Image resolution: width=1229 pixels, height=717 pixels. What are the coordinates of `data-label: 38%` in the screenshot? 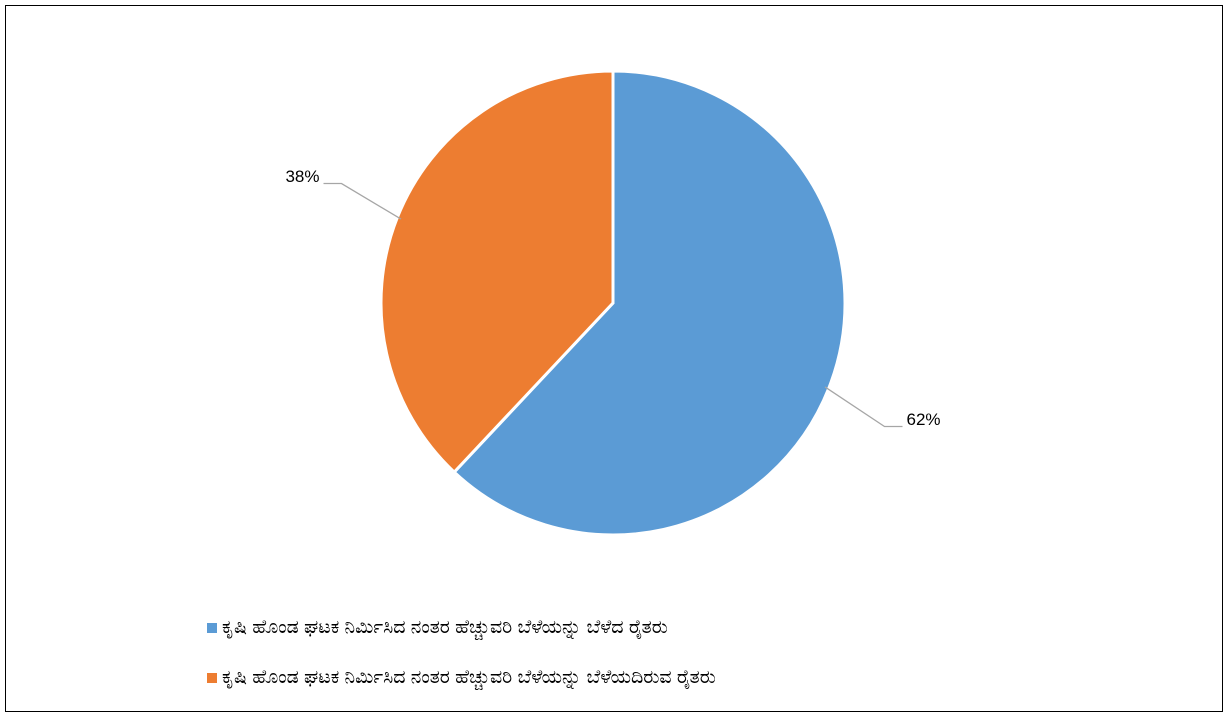 It's located at (302, 176).